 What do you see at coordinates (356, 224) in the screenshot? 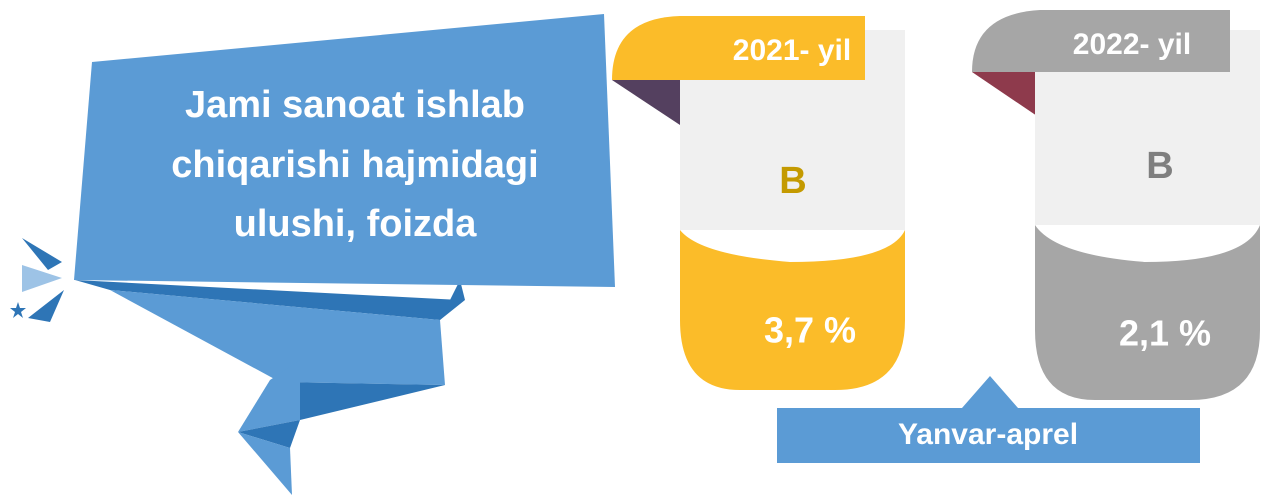
I see `title-line: ulushi, foizda` at bounding box center [356, 224].